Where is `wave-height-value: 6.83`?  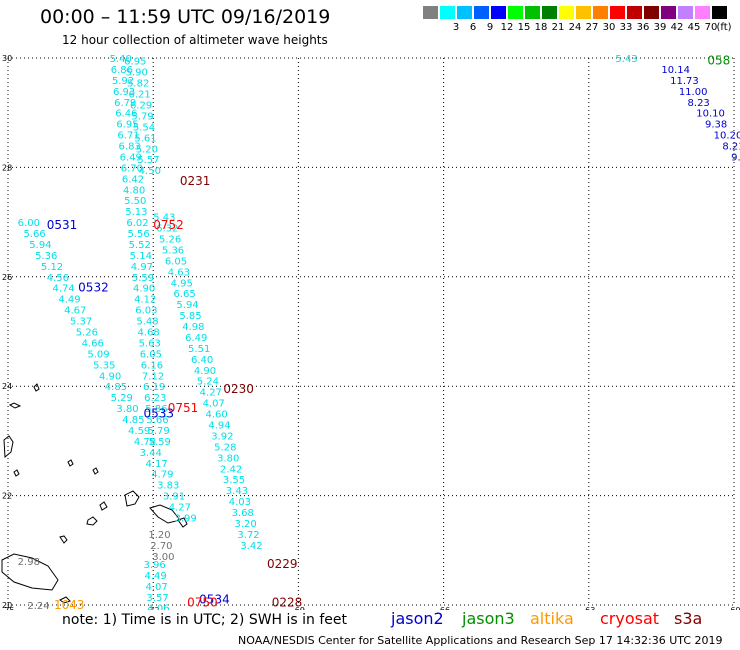
wave-height-value: 6.83 is located at coordinates (130, 147).